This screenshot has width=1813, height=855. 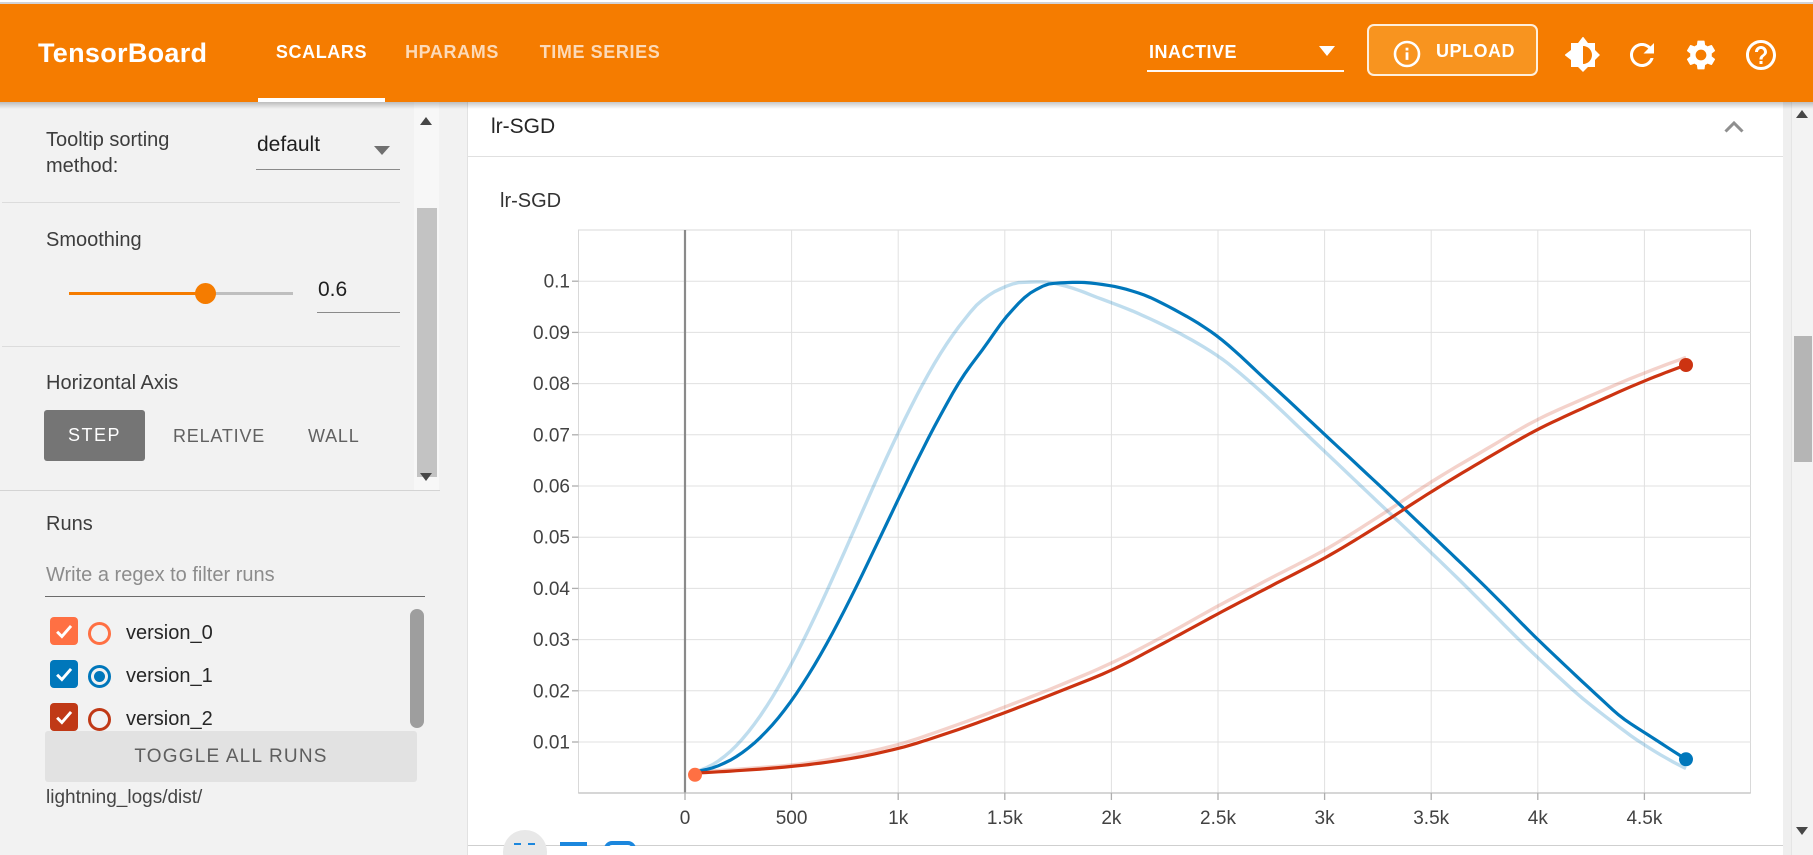 I want to click on svg-text: 0.03, so click(x=551, y=640).